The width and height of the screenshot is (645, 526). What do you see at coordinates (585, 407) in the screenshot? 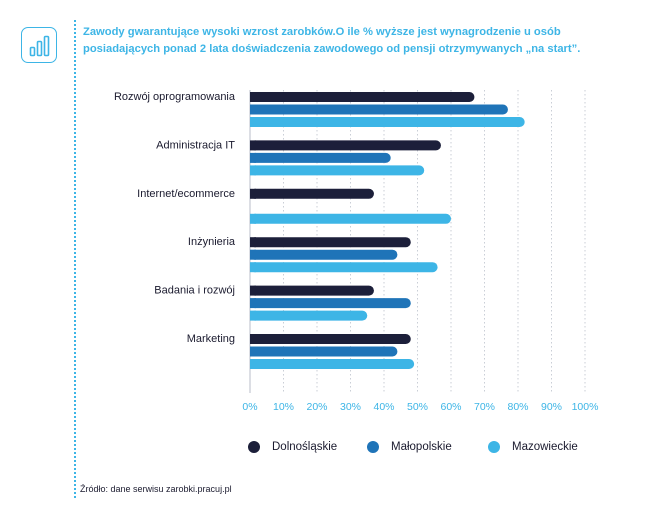
I see `x-tick-label: 100%` at bounding box center [585, 407].